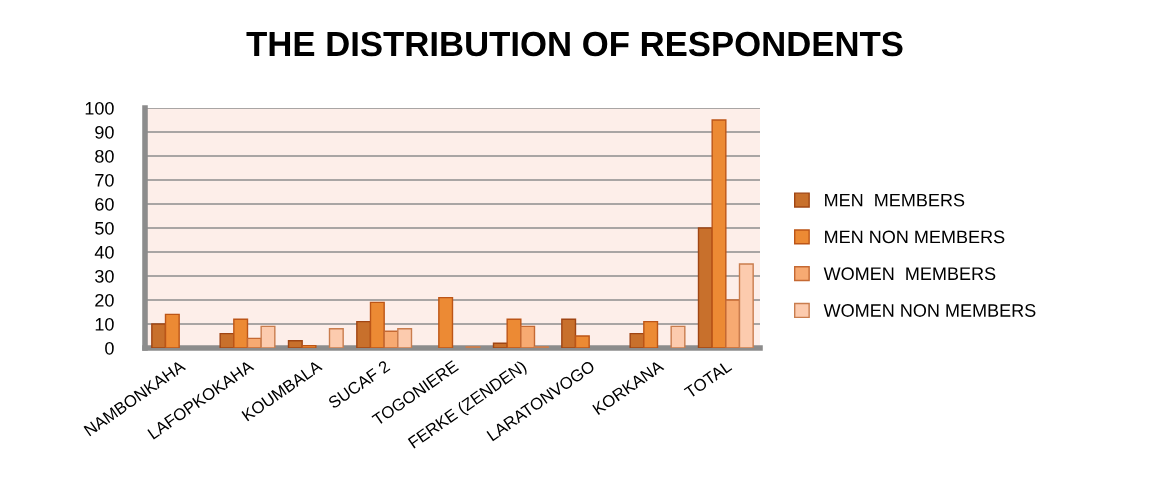 Image resolution: width=1153 pixels, height=490 pixels. Describe the element at coordinates (574, 44) in the screenshot. I see `chart-title: THE DISTRIBUTION OF RESPONDENTS` at that location.